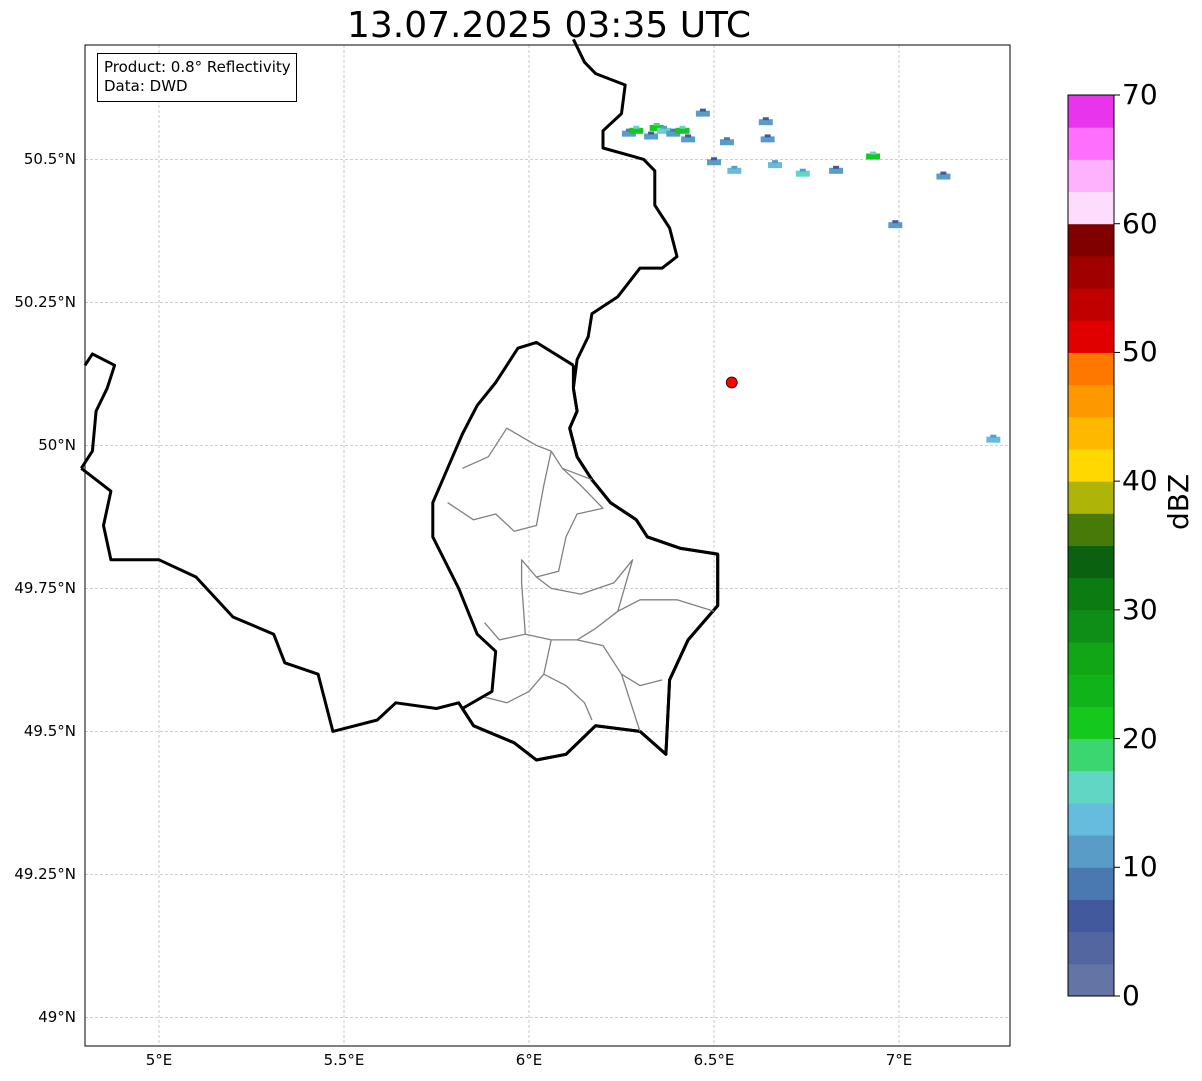 The height and width of the screenshot is (1081, 1202). What do you see at coordinates (1131, 995) in the screenshot?
I see `colorbar-tick-label: 0` at bounding box center [1131, 995].